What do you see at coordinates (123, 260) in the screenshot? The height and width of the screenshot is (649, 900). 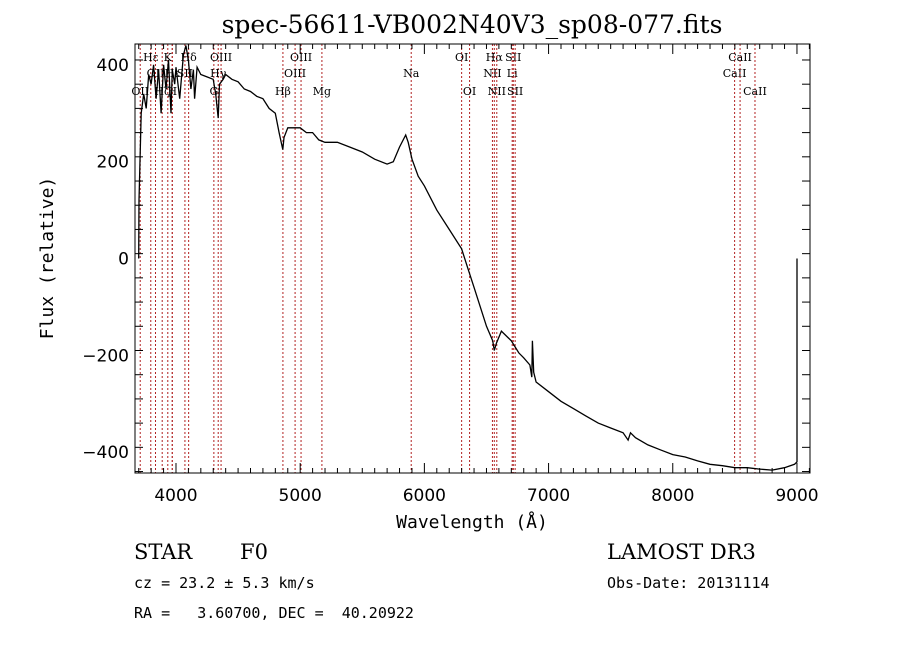 I see `y-tick-label: 0` at bounding box center [123, 260].